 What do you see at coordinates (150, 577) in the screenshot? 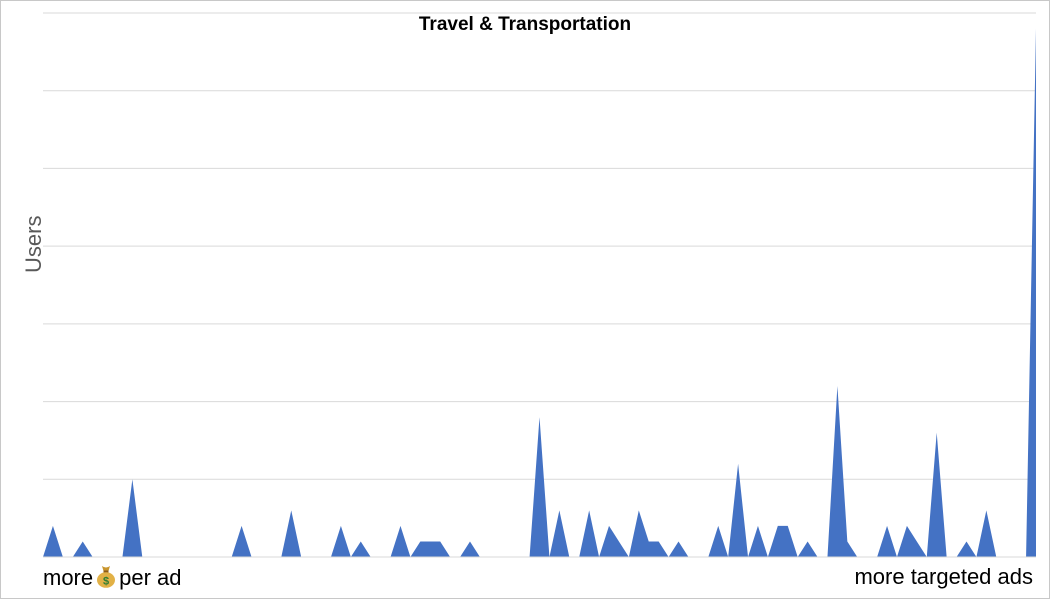
I see `x-axis-left-suffix: per ad` at bounding box center [150, 577].